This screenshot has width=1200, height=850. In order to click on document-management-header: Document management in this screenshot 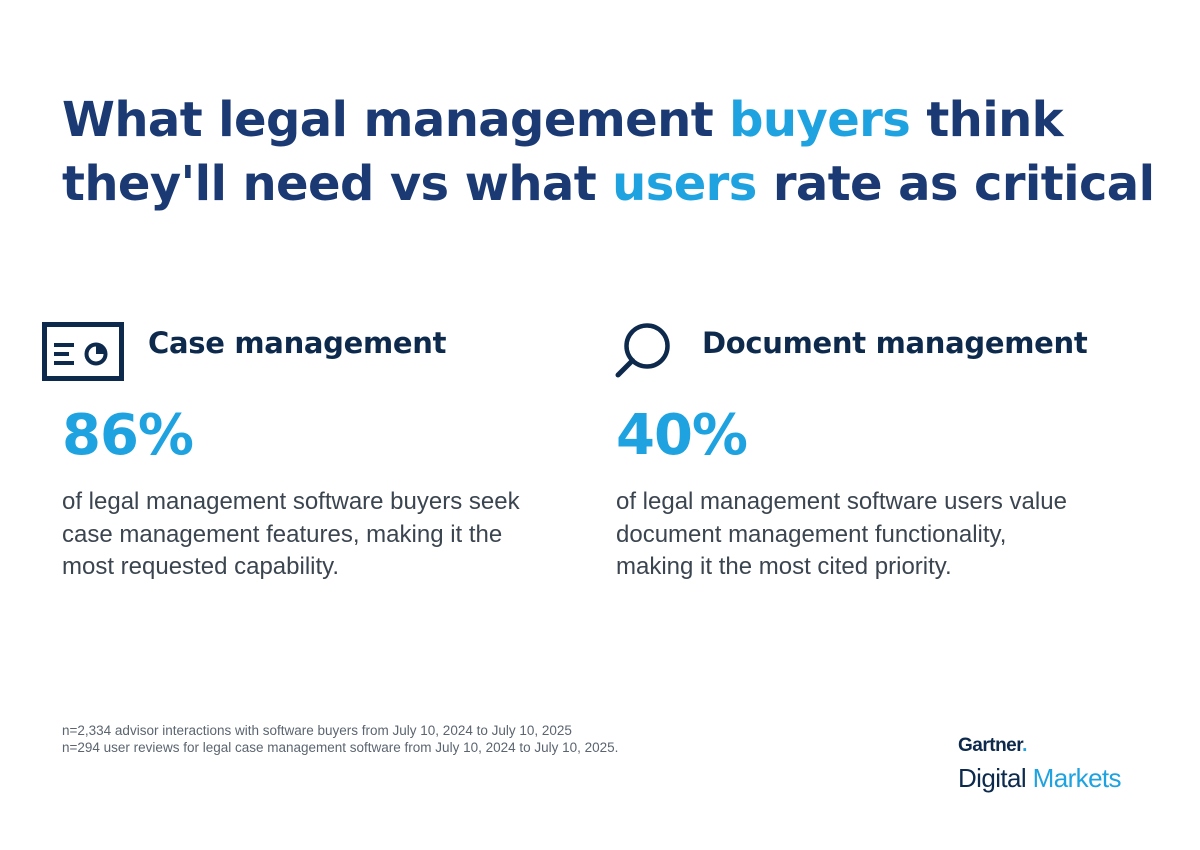, I will do `click(862, 348)`.